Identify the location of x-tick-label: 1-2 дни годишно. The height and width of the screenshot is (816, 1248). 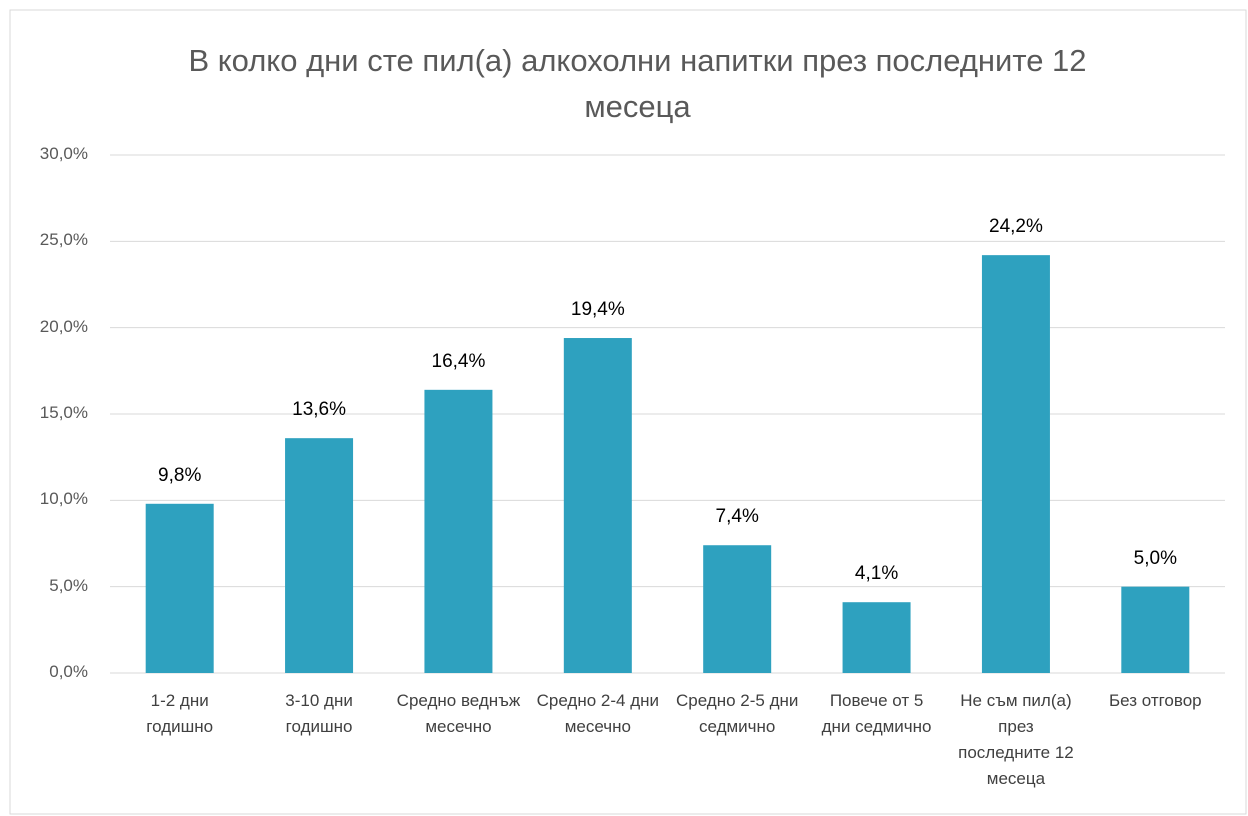
(180, 713).